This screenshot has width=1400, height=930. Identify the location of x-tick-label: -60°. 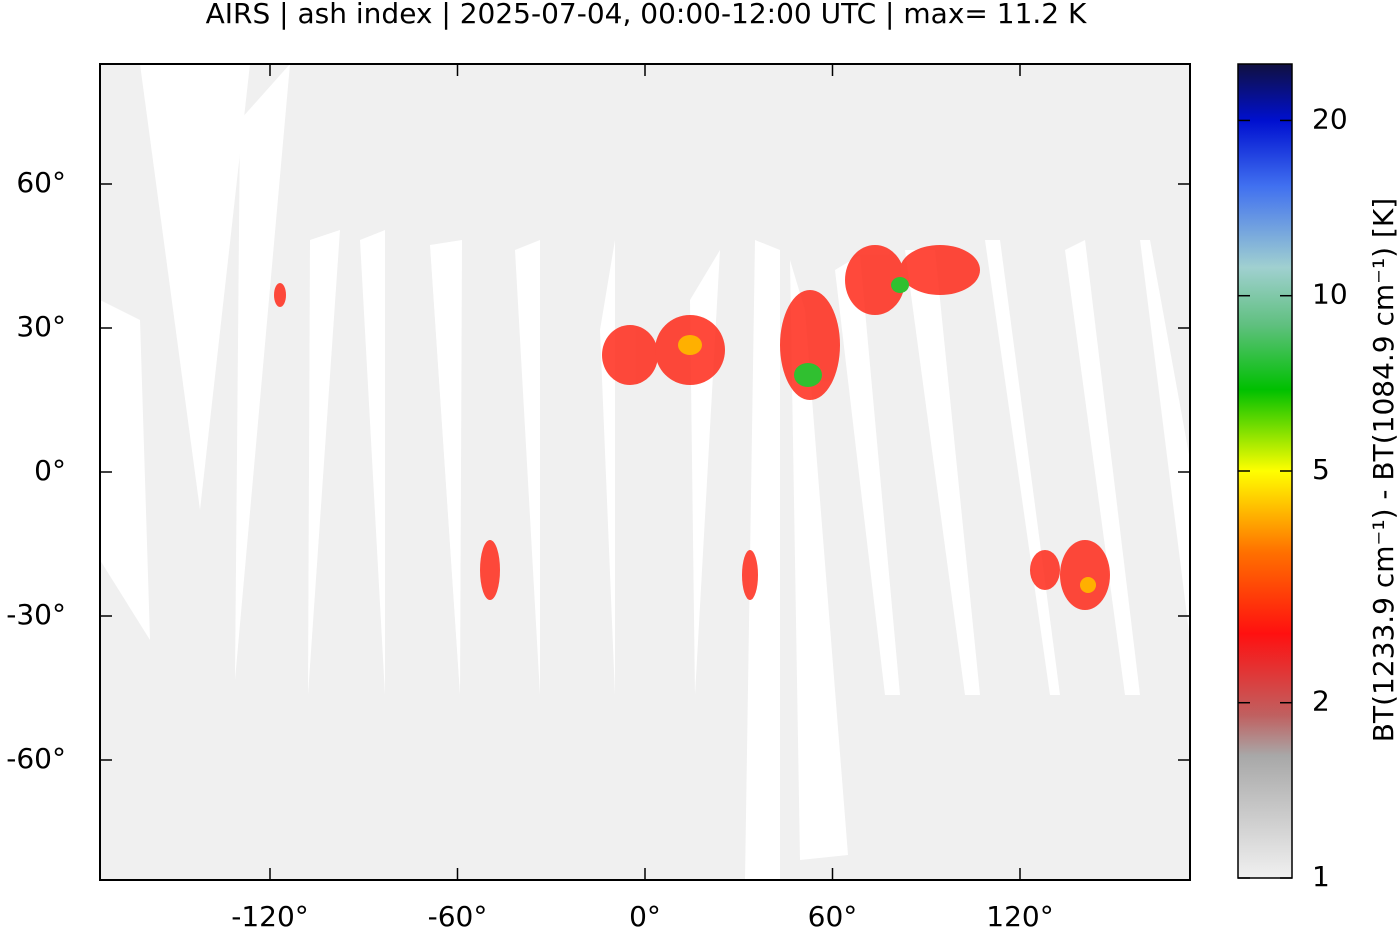
(458, 915).